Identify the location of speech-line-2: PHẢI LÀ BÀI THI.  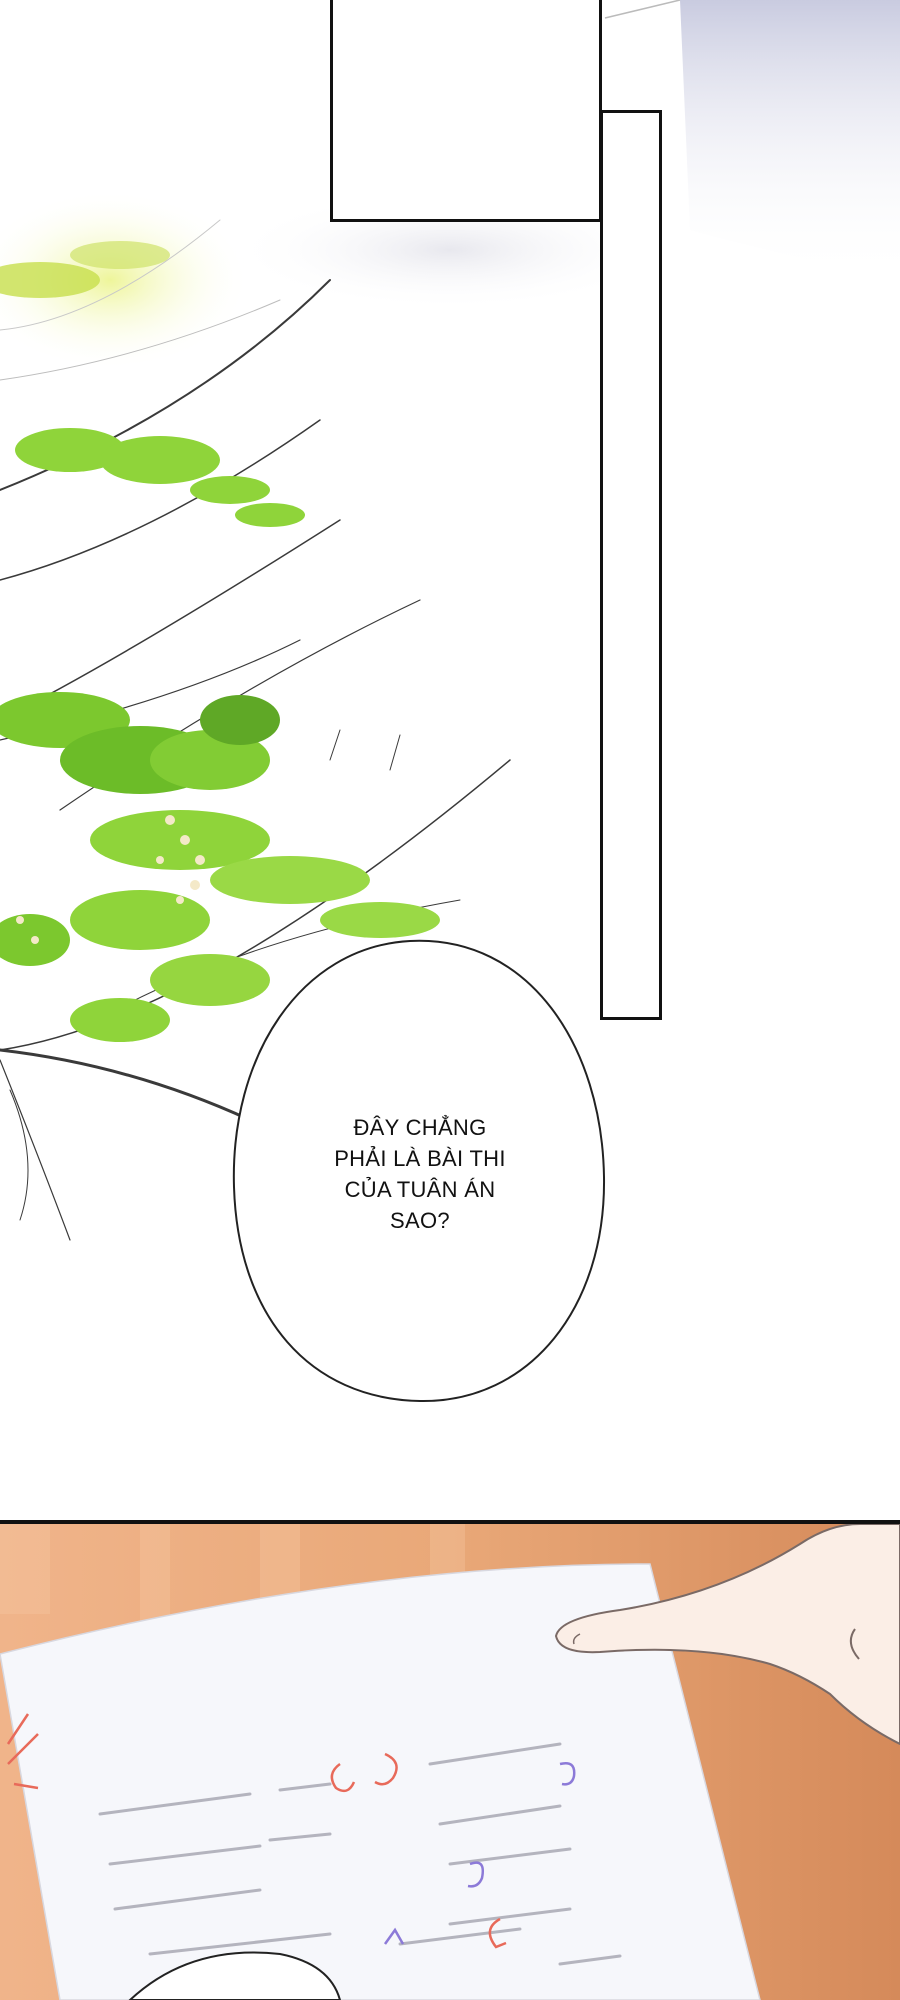
(420, 1158).